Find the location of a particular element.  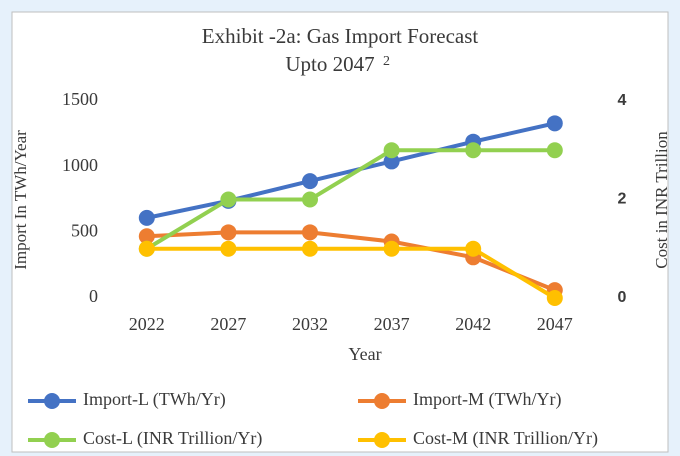

y2-tick-label: 0 is located at coordinates (622, 297).